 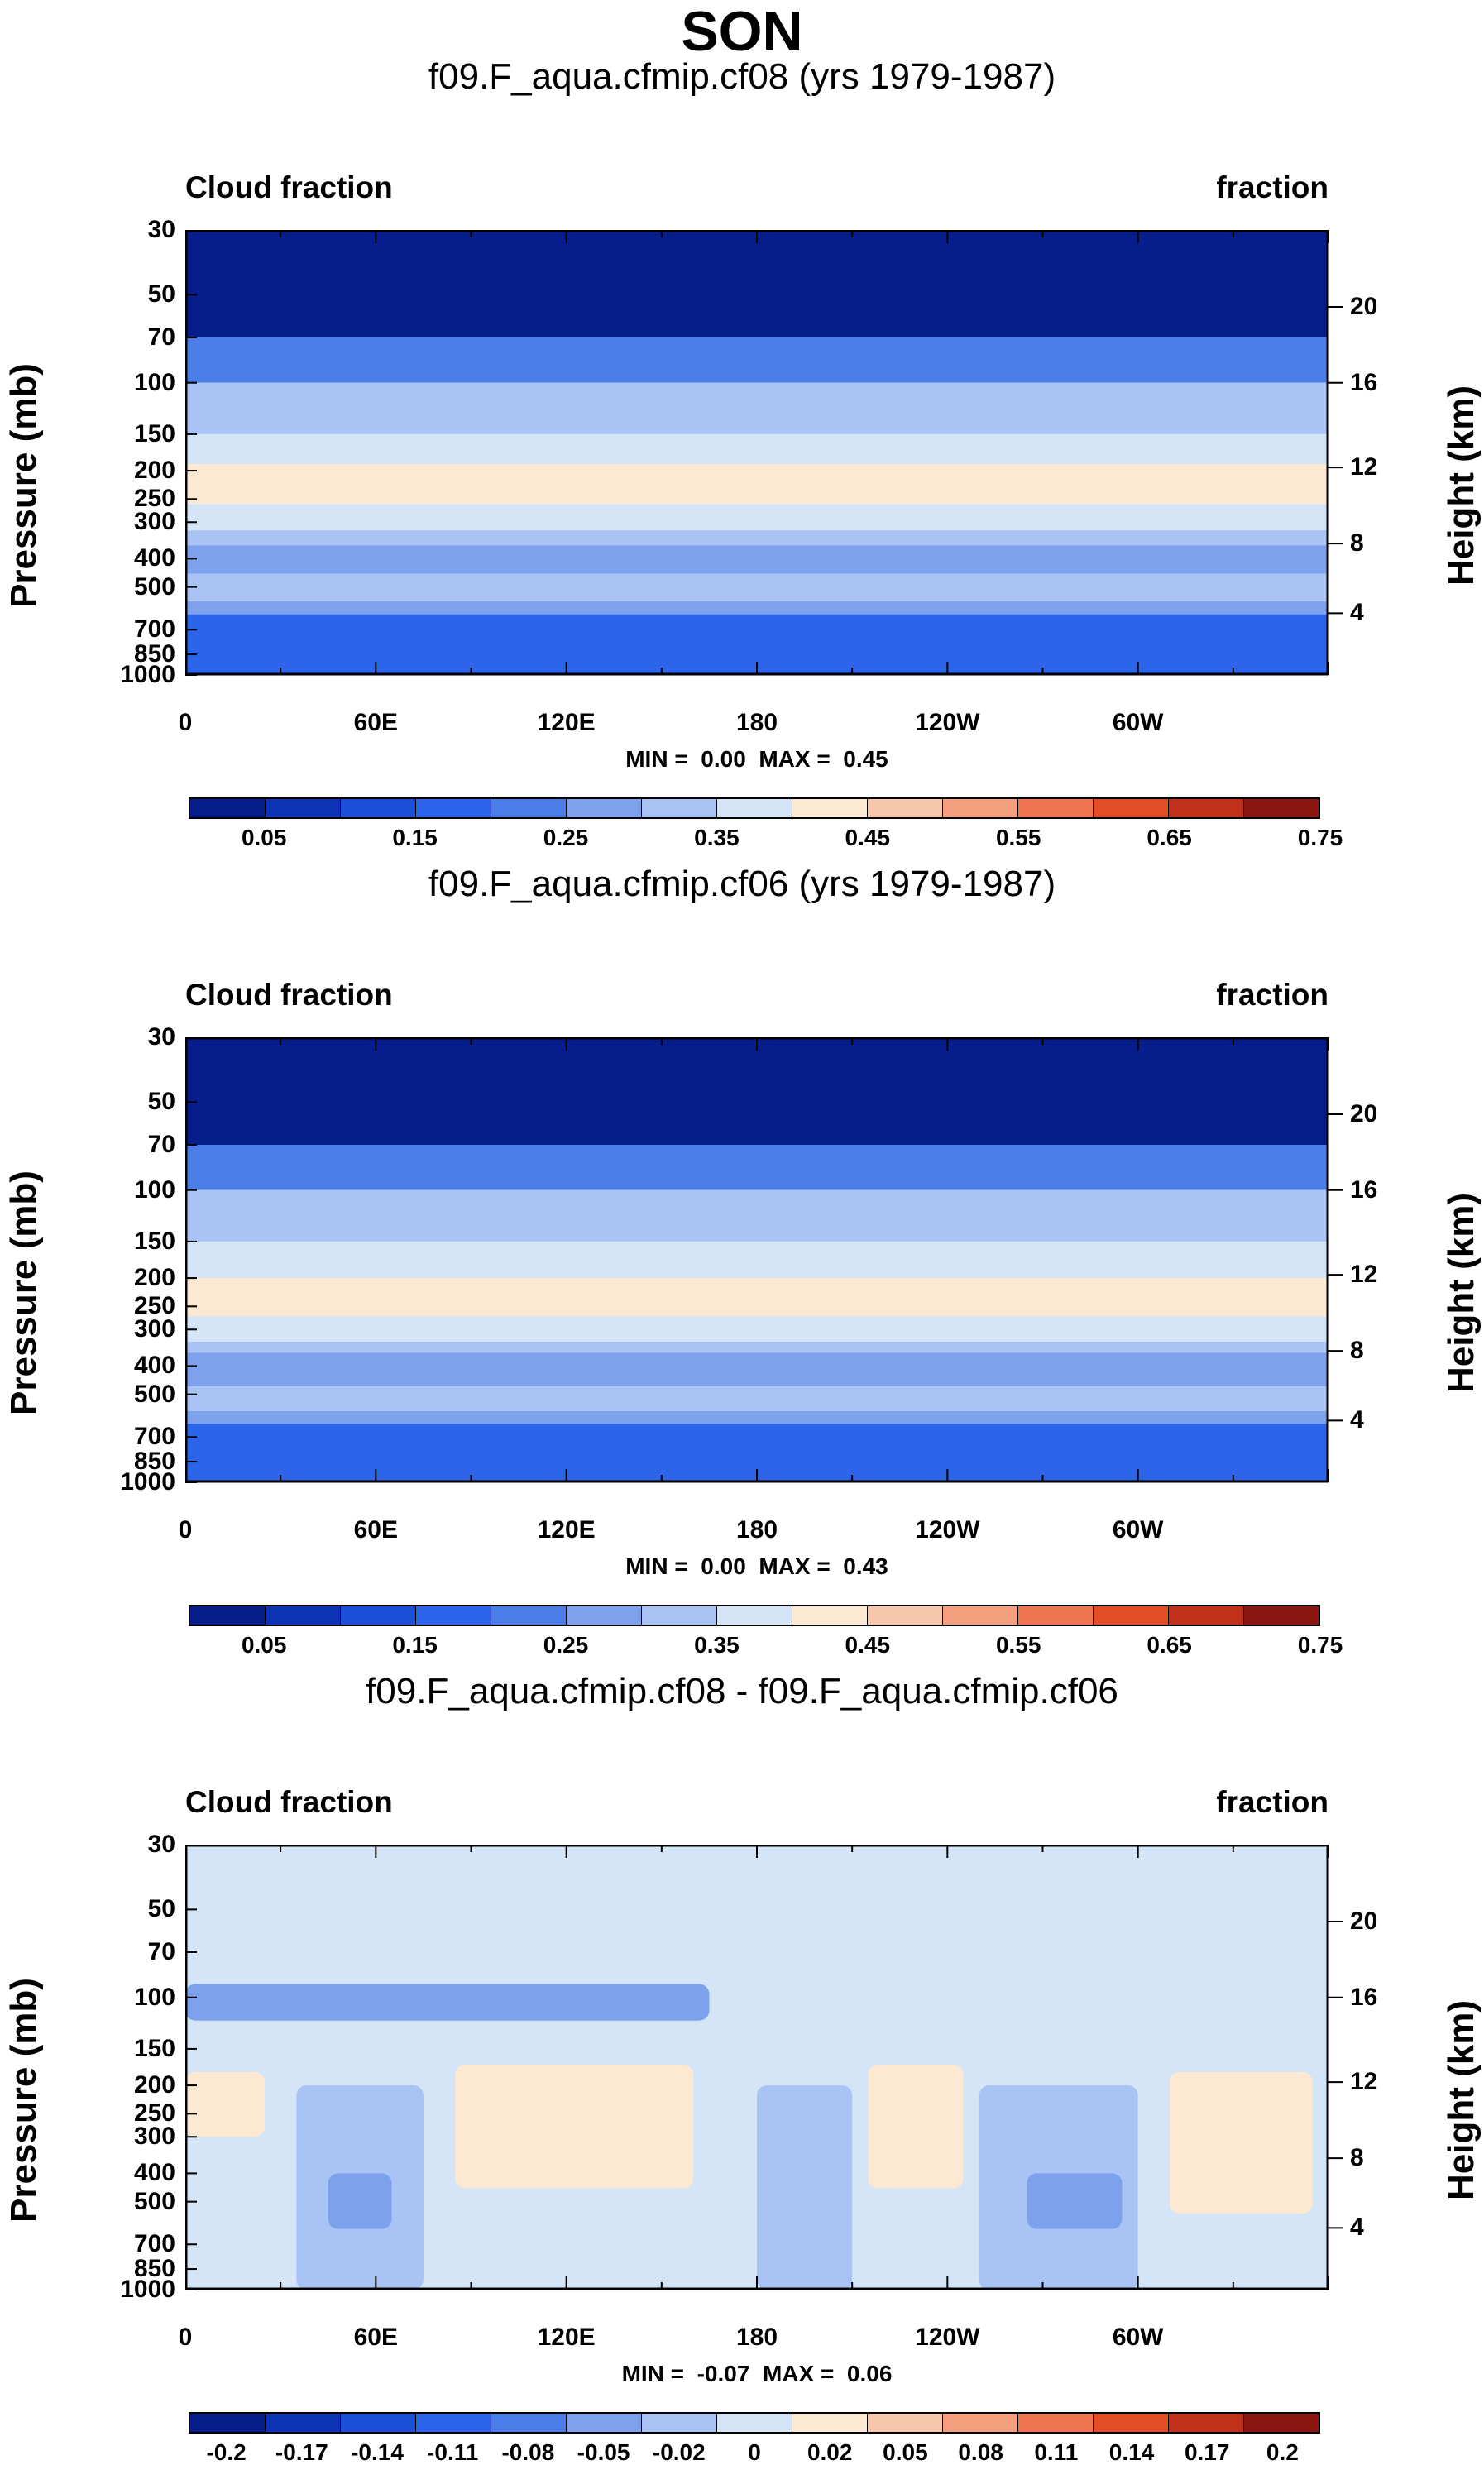 What do you see at coordinates (865, 759) in the screenshot?
I see `max-value: 0.45` at bounding box center [865, 759].